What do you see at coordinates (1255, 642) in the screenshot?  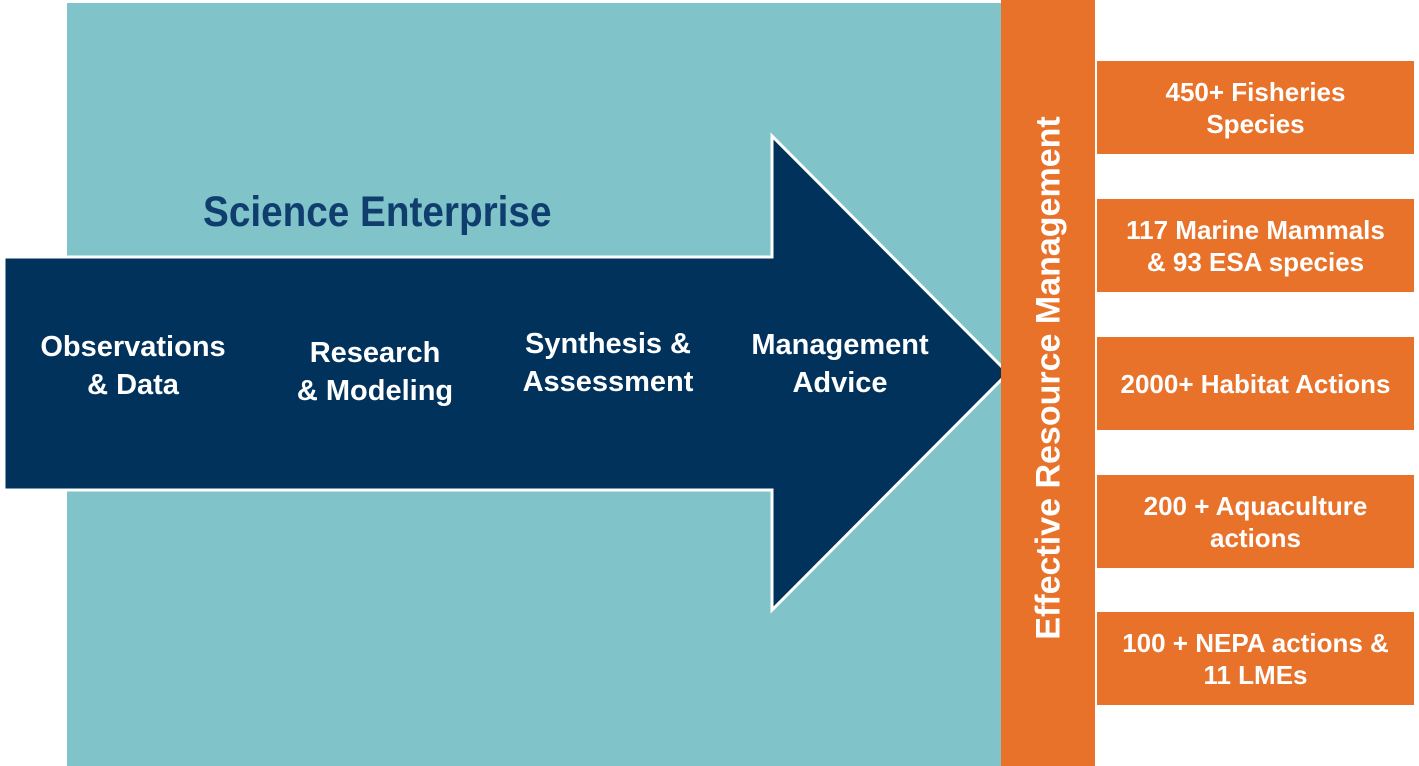 I see `outcome-label-line1: 100 + NEPA actions &` at bounding box center [1255, 642].